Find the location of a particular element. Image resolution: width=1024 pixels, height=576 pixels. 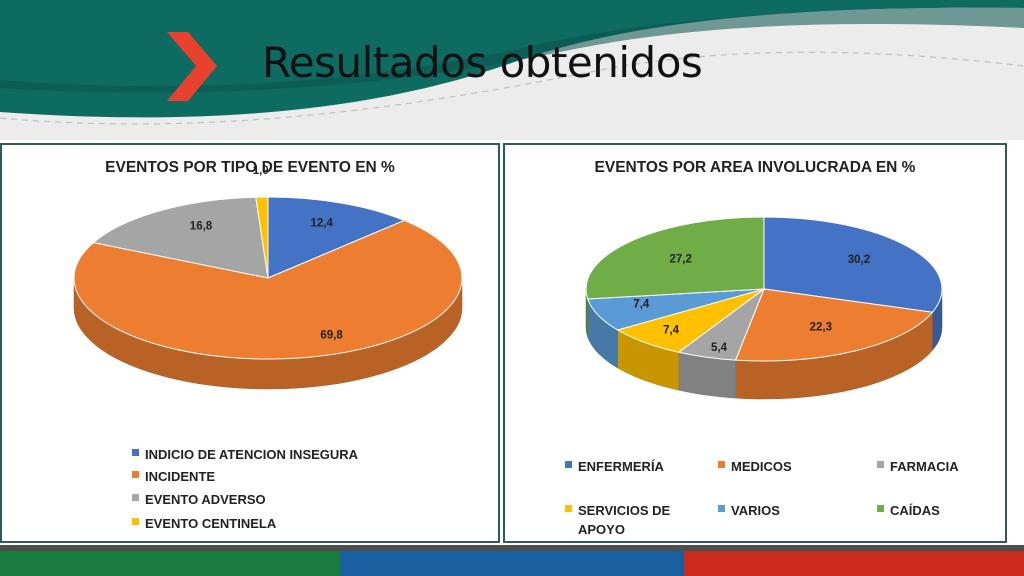

data-label-caidas: 27,2 is located at coordinates (681, 260).